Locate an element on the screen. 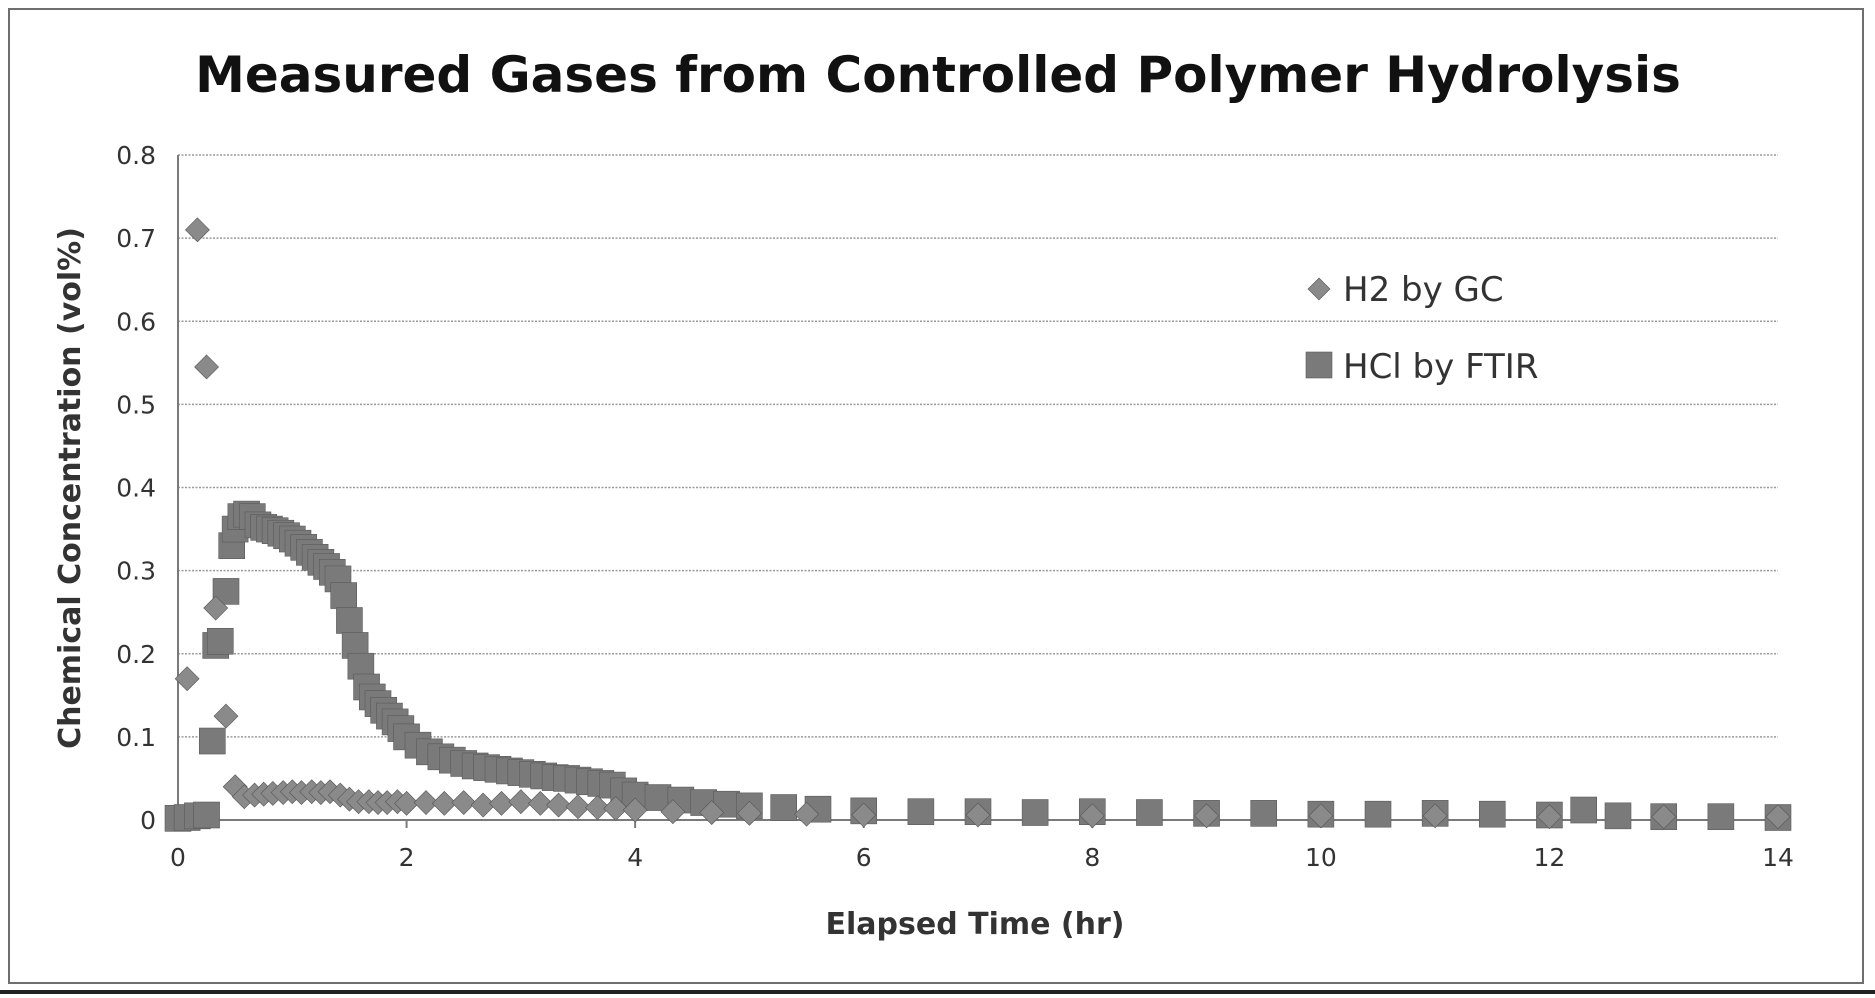  x-tick-labels: 0 2 4 6 8 10 12 14 is located at coordinates (982, 857).